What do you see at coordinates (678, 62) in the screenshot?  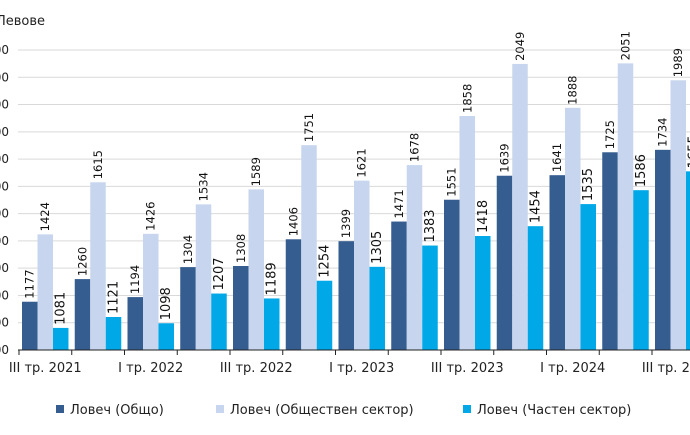 I see `data-label: 1989` at bounding box center [678, 62].